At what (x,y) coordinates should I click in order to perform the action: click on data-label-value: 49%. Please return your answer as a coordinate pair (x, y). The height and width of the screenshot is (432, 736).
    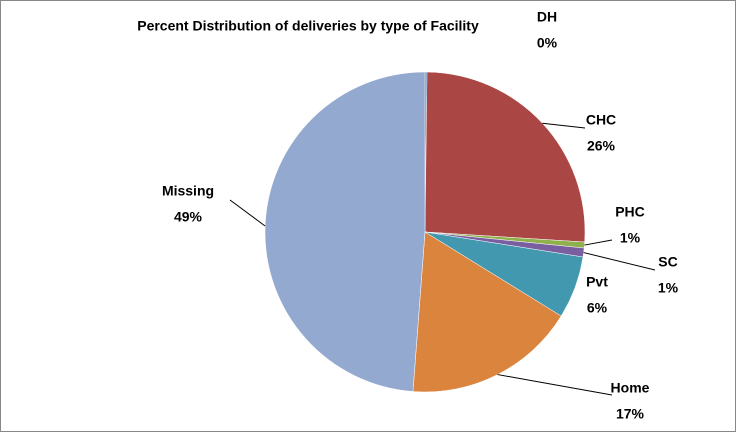
    Looking at the image, I should click on (188, 217).